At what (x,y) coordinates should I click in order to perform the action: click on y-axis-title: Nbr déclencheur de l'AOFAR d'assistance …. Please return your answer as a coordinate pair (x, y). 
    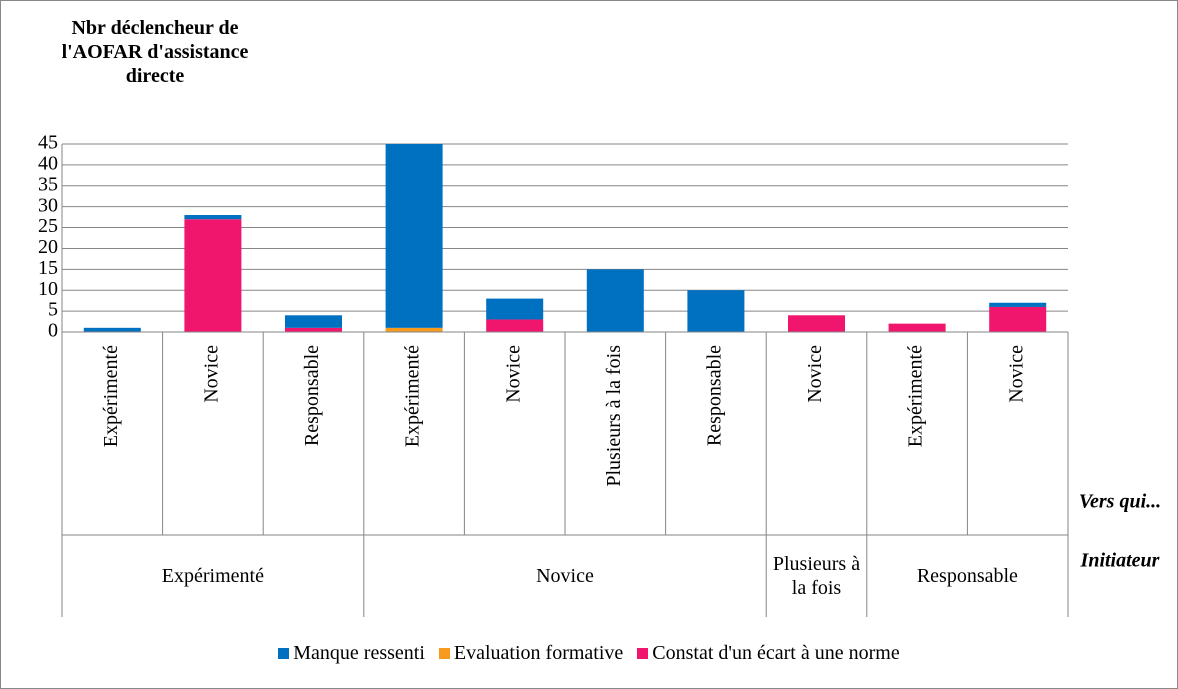
    Looking at the image, I should click on (155, 52).